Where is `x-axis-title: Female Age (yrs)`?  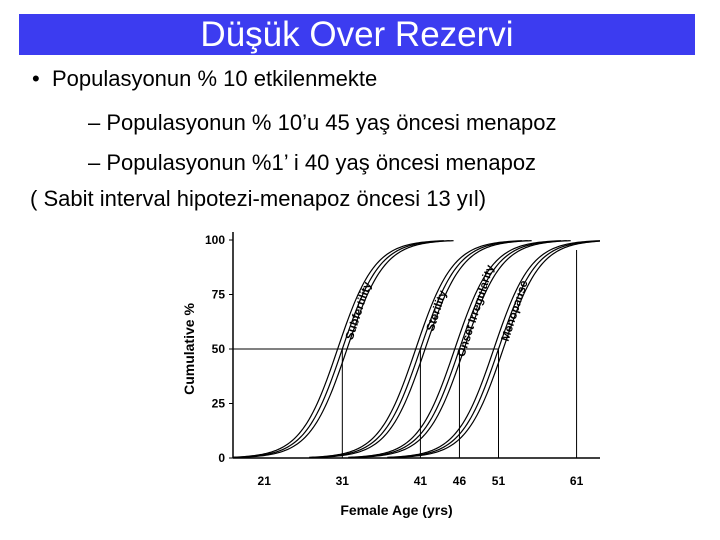
x-axis-title: Female Age (yrs) is located at coordinates (396, 510).